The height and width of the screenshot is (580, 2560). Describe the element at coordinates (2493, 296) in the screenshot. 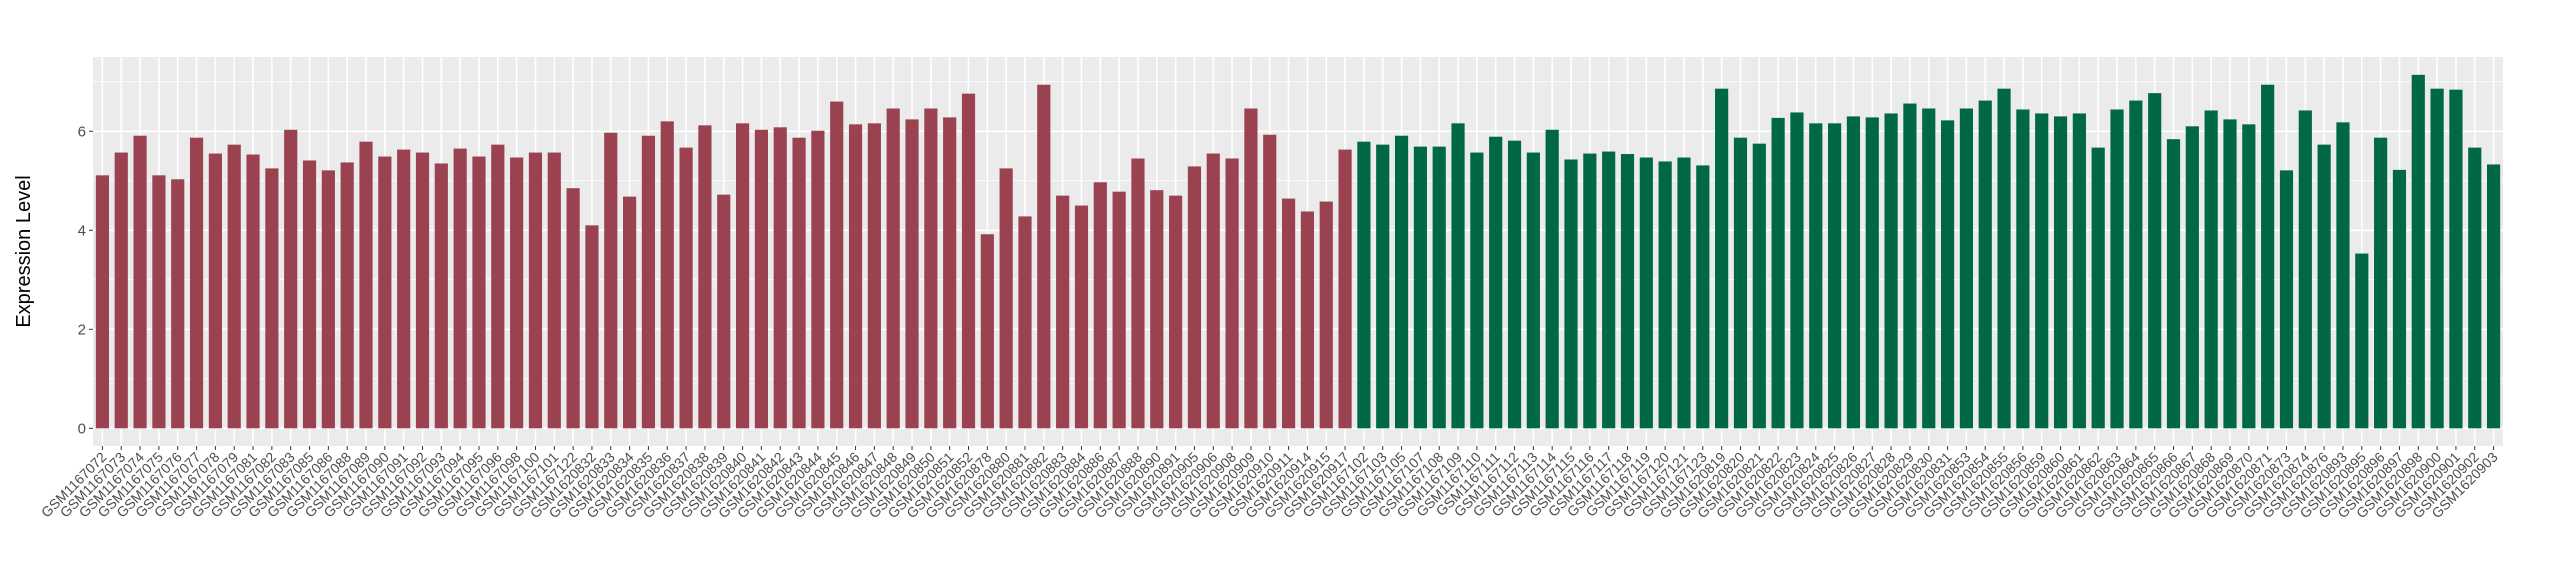

I see `bar-GSM1620903` at that location.